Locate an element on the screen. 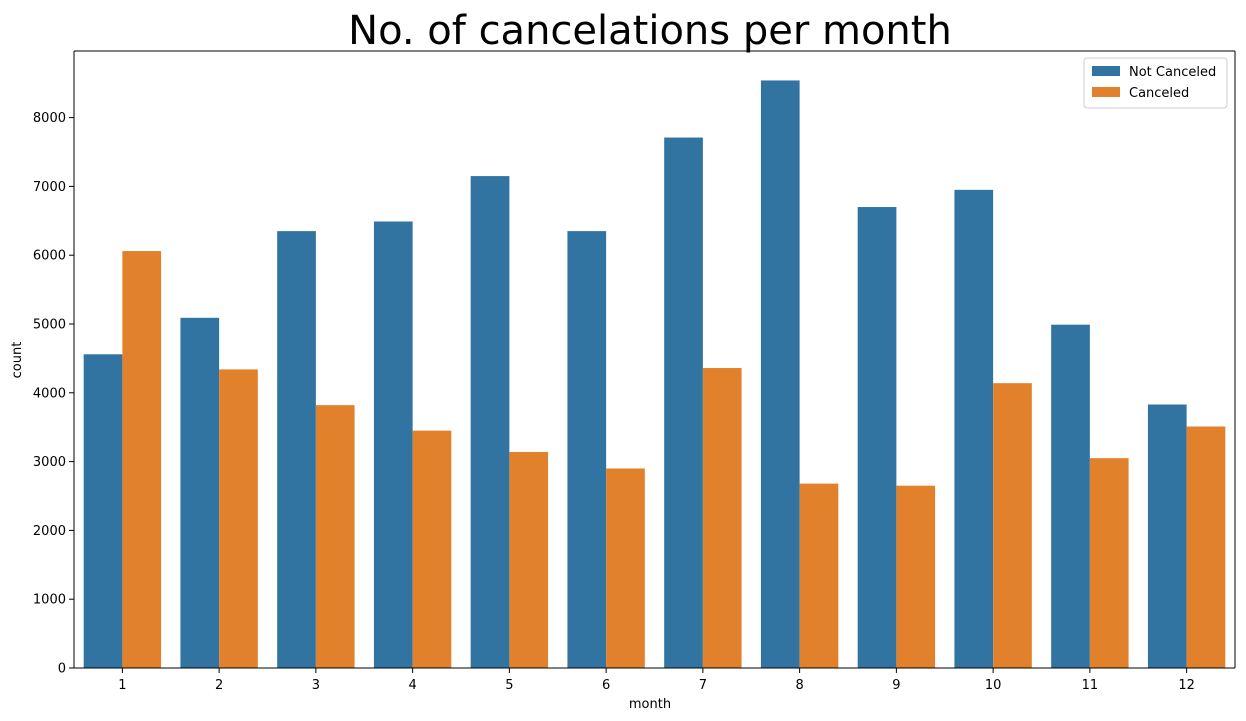 This screenshot has height=721, width=1246. y-tick-label: 0 is located at coordinates (62, 669).